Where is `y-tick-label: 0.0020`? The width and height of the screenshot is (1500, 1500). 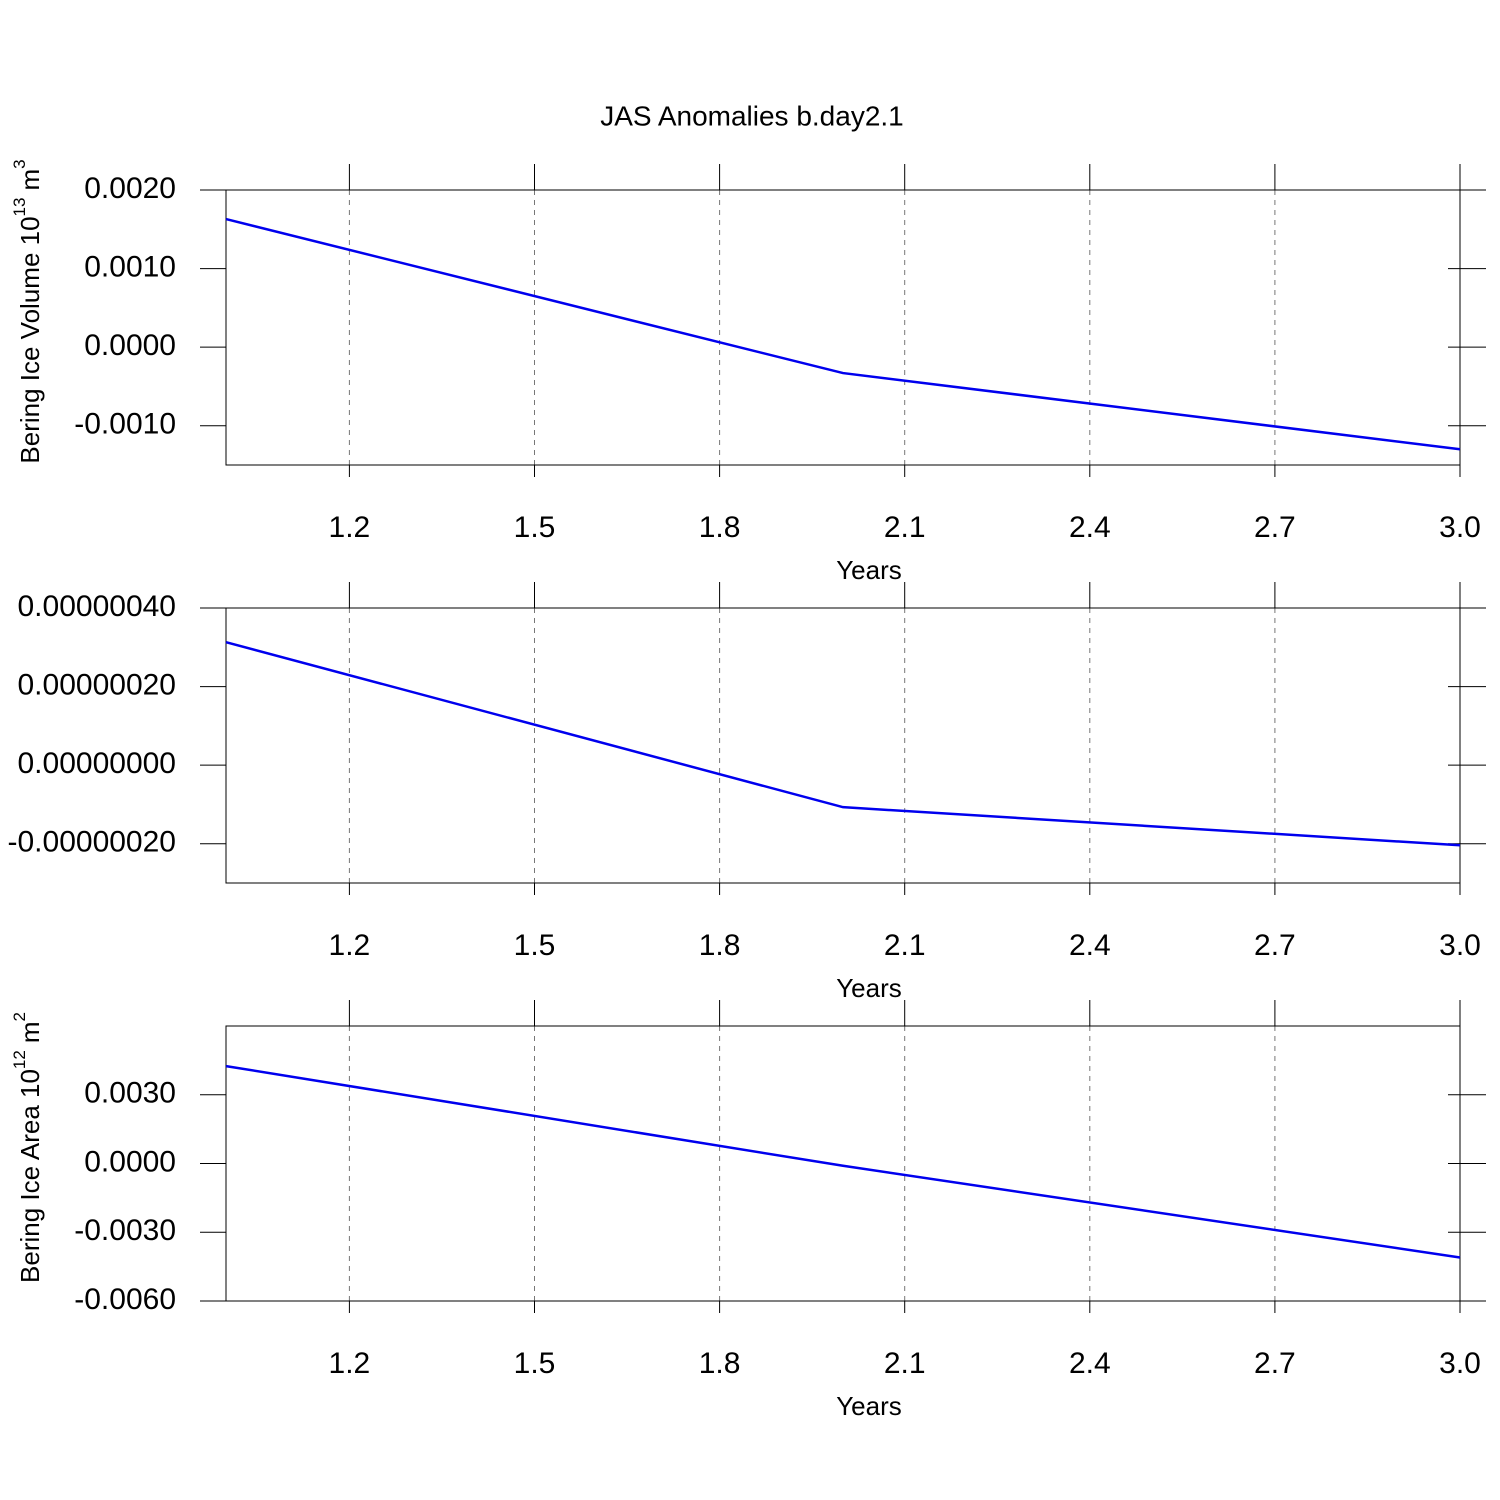
y-tick-label: 0.0020 is located at coordinates (130, 188).